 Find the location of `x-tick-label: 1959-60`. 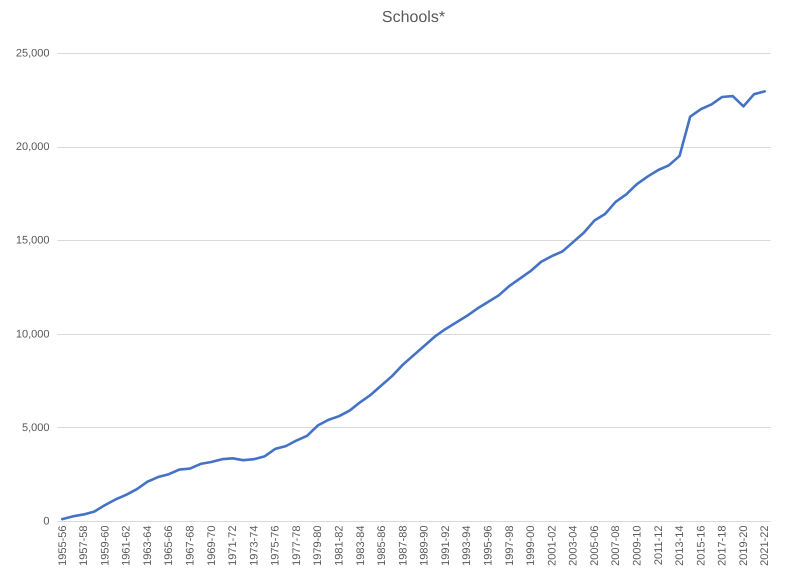

x-tick-label: 1959-60 is located at coordinates (105, 546).